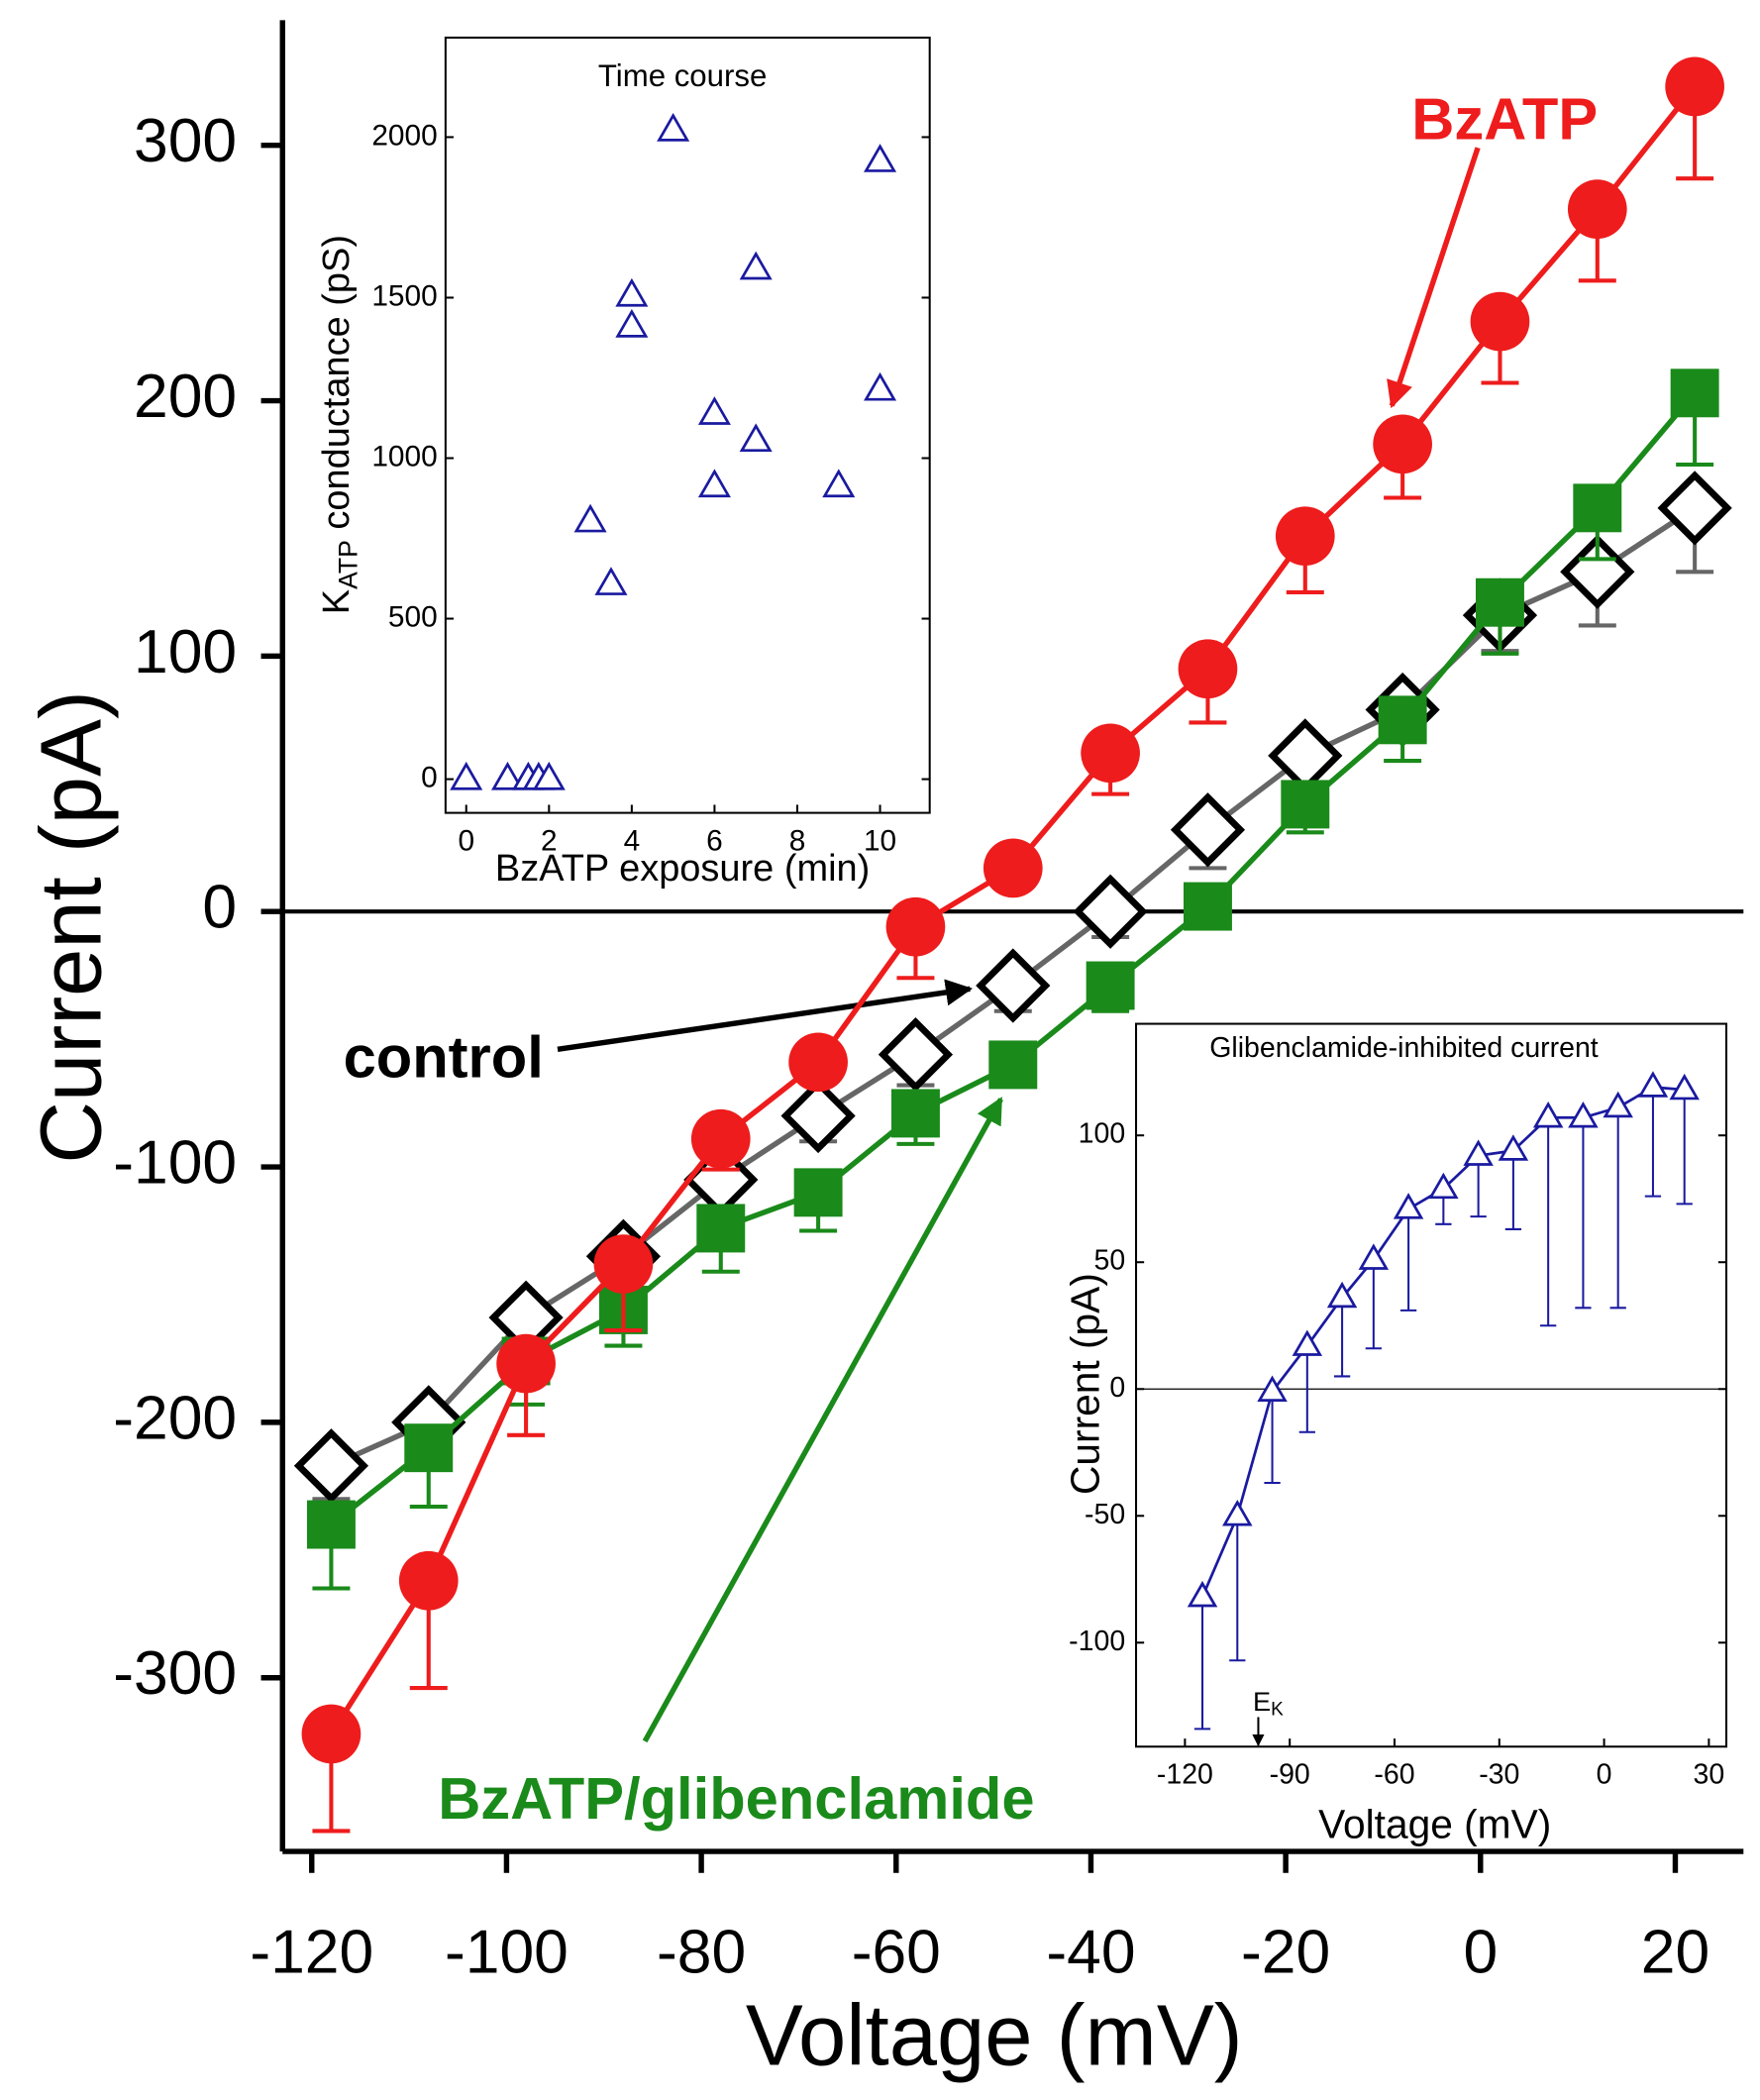 This screenshot has height=2100, width=1760. Describe the element at coordinates (1285, 1952) in the screenshot. I see `x-tick-label: -20` at that location.